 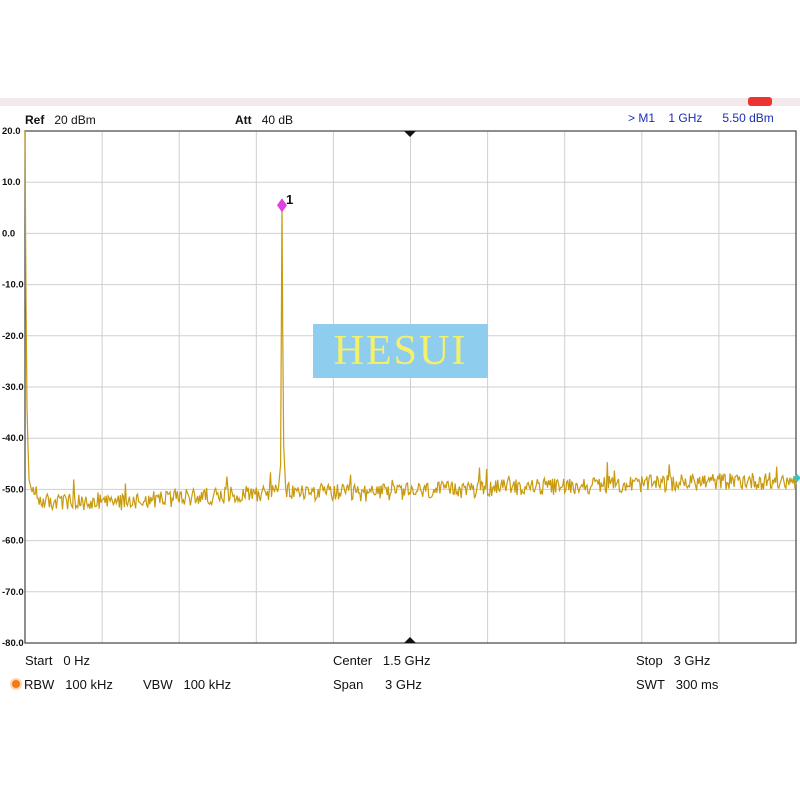 What do you see at coordinates (13, 592) in the screenshot?
I see `y-tick-label: -70.0` at bounding box center [13, 592].